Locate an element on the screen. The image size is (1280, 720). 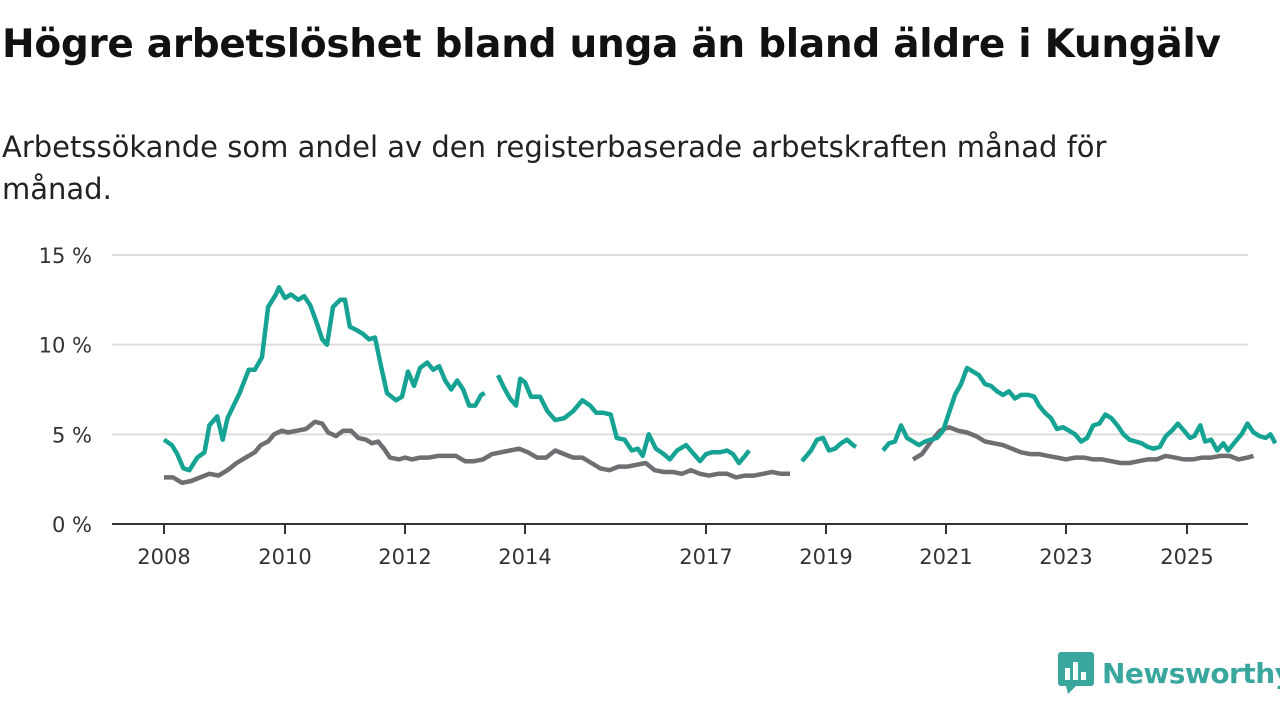
x-tick-label: 2010 is located at coordinates (284, 557).